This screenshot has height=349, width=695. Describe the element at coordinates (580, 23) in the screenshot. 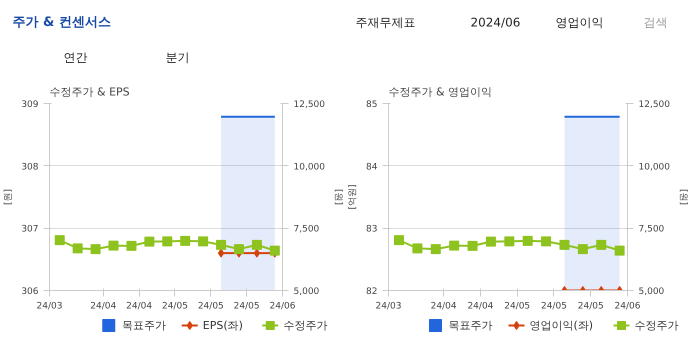

I see `text: 영업이익` at that location.